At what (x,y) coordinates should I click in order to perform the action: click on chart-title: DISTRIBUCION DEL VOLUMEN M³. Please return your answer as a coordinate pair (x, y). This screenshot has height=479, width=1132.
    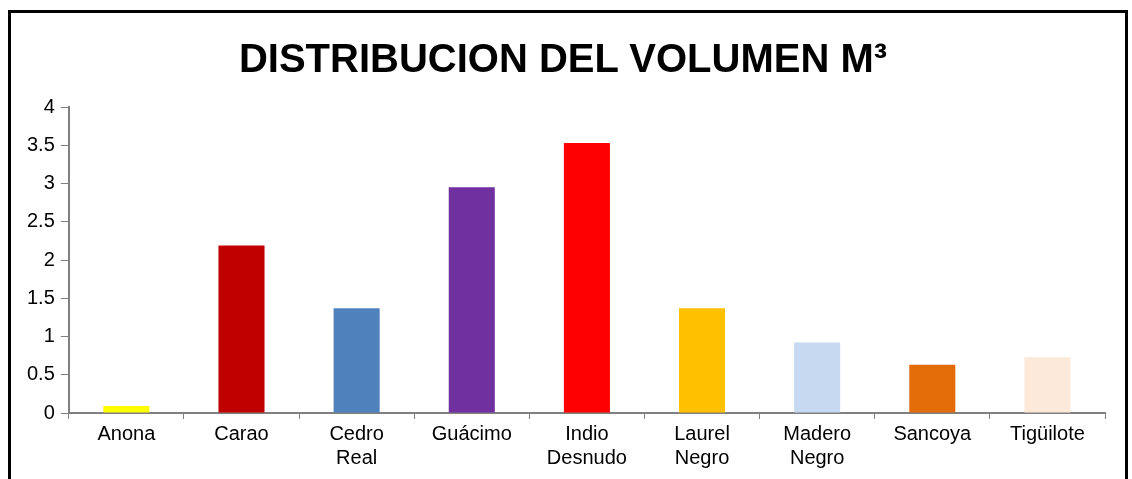
    Looking at the image, I should click on (563, 58).